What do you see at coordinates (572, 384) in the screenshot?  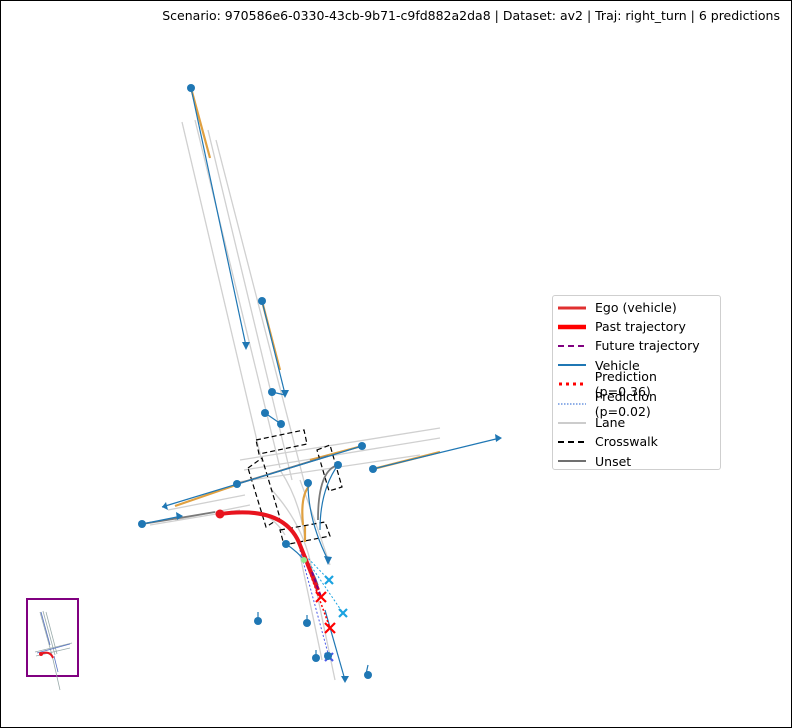 I see `legend-swatch-prediction-high` at bounding box center [572, 384].